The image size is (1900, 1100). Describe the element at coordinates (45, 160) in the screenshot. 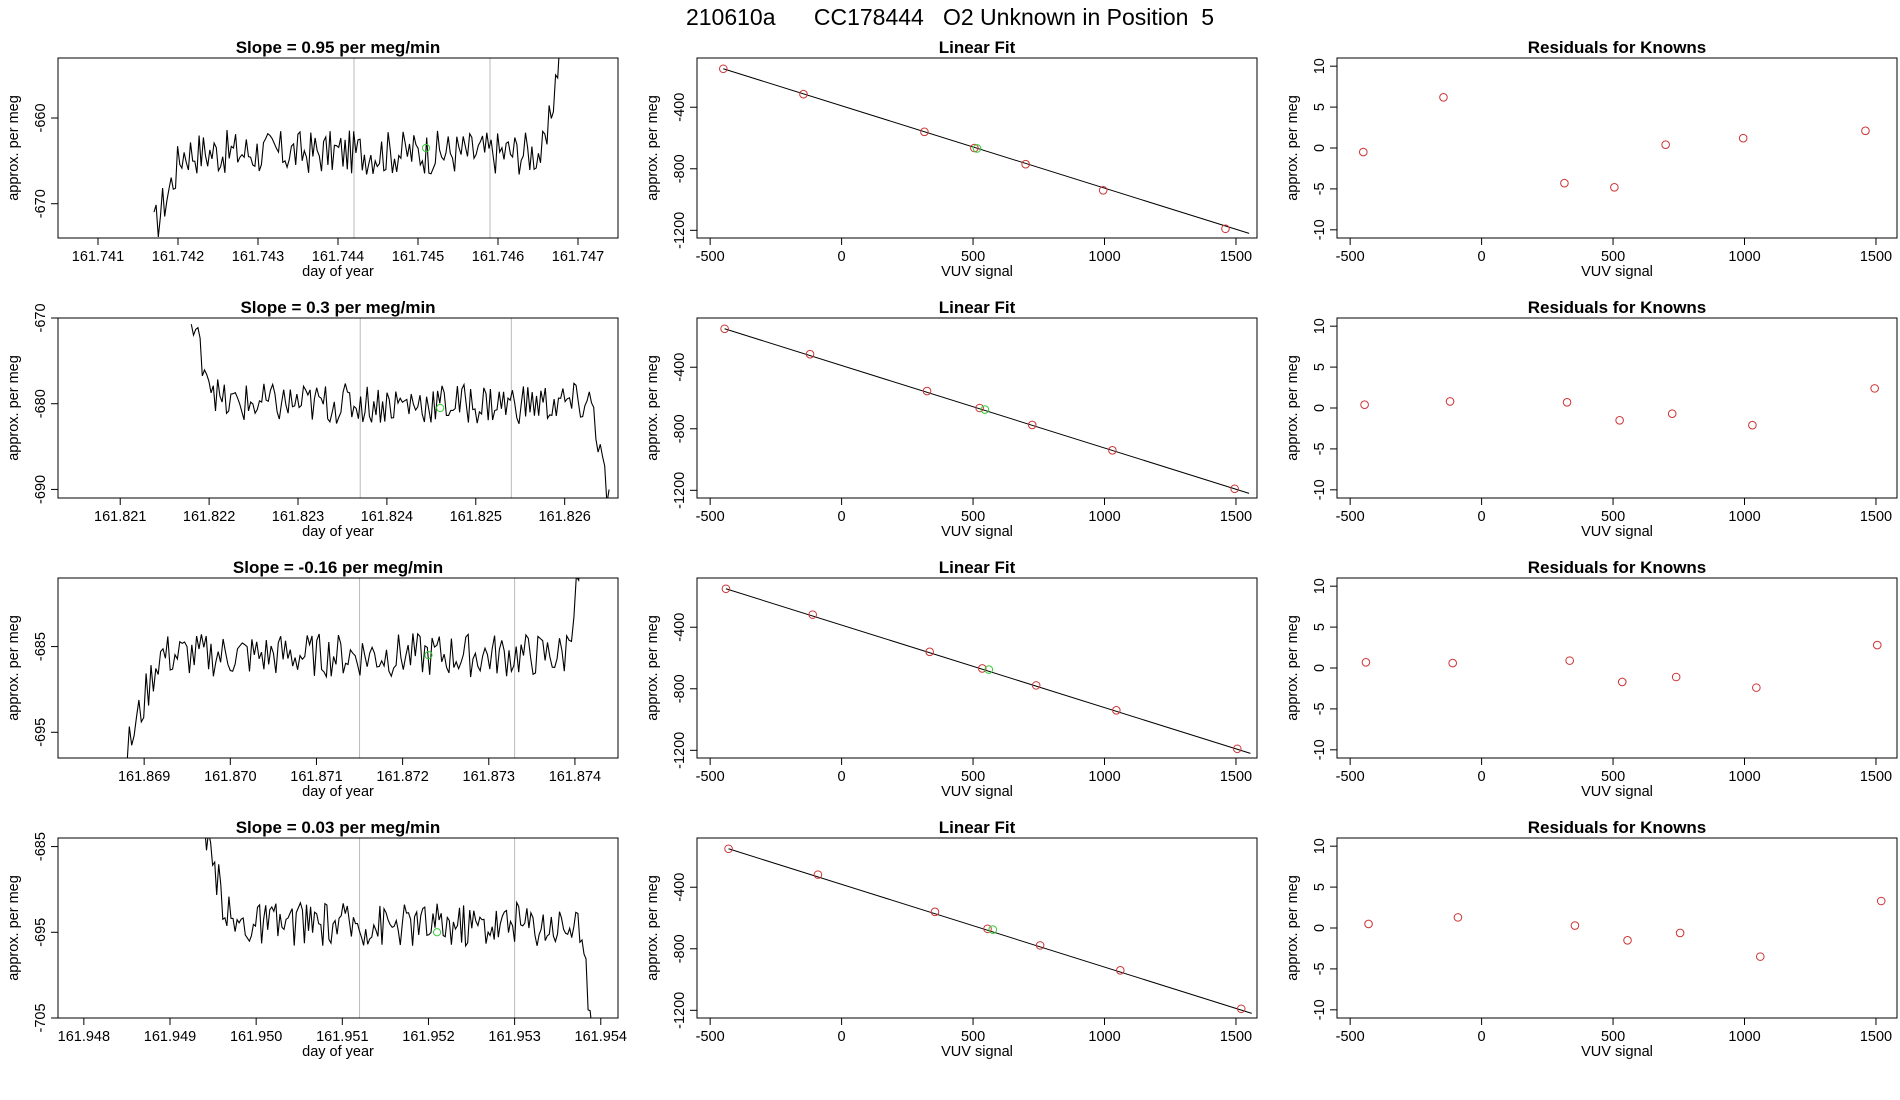

I see `y-axis: -660 -670` at that location.